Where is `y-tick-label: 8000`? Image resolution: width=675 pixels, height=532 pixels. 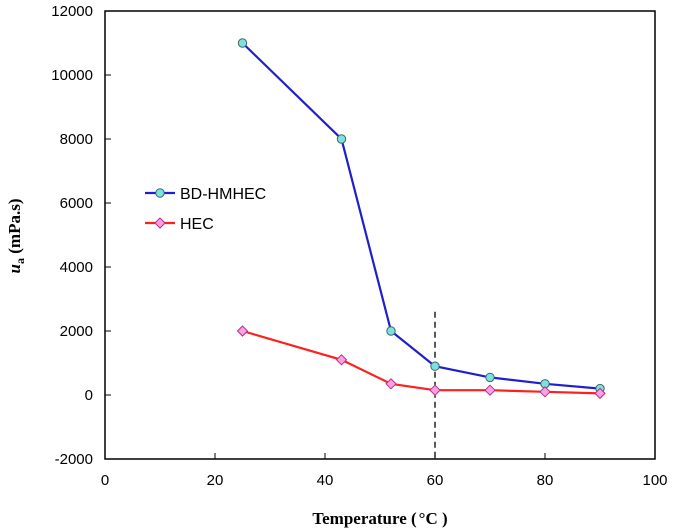
y-tick-label: 8000 is located at coordinates (76, 139).